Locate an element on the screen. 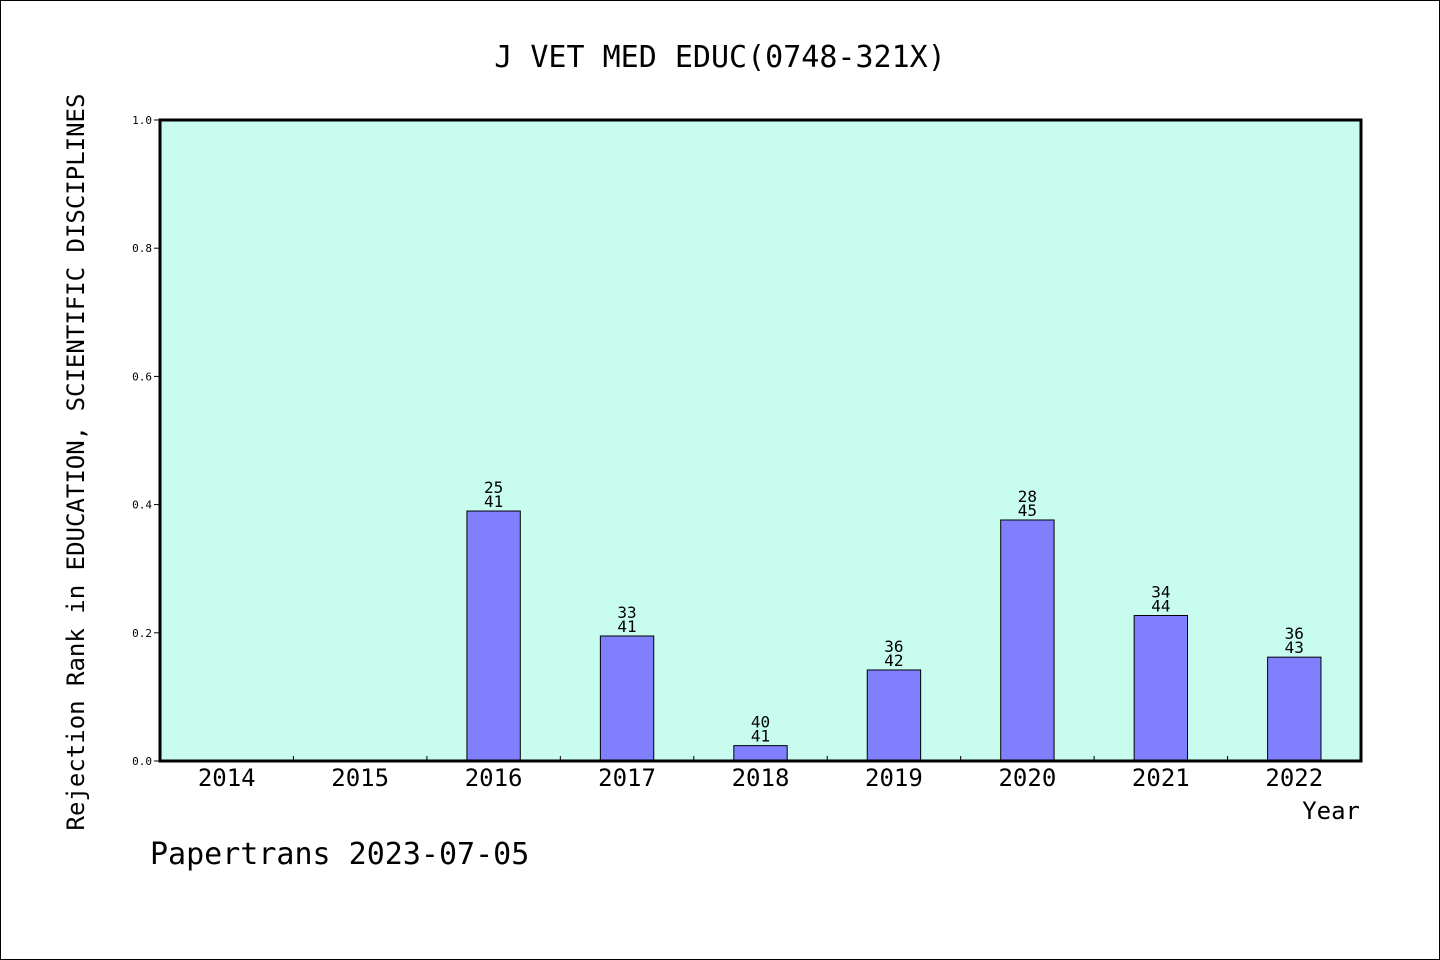 The image size is (1440, 960). bar-2021 is located at coordinates (1161, 688).